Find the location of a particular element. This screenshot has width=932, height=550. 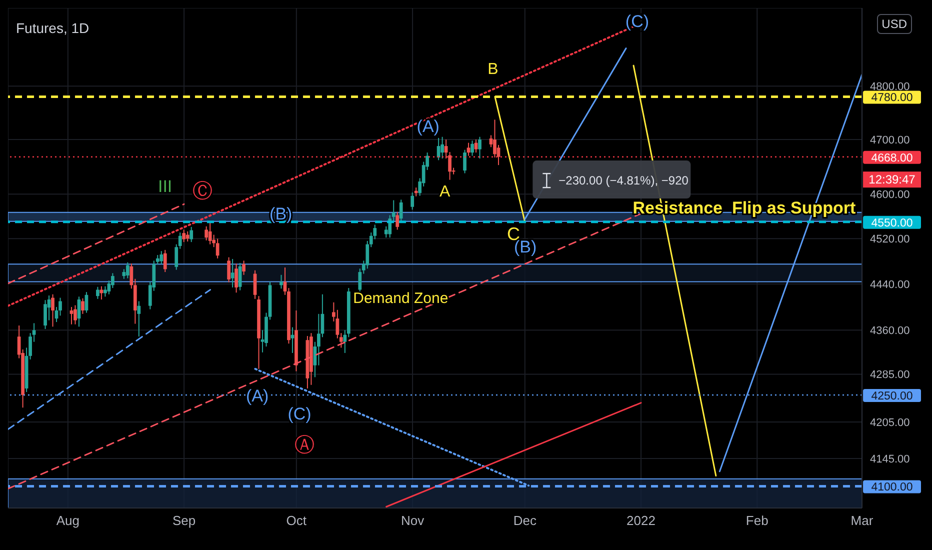

ref-line-label: 4780.00 is located at coordinates (892, 98).